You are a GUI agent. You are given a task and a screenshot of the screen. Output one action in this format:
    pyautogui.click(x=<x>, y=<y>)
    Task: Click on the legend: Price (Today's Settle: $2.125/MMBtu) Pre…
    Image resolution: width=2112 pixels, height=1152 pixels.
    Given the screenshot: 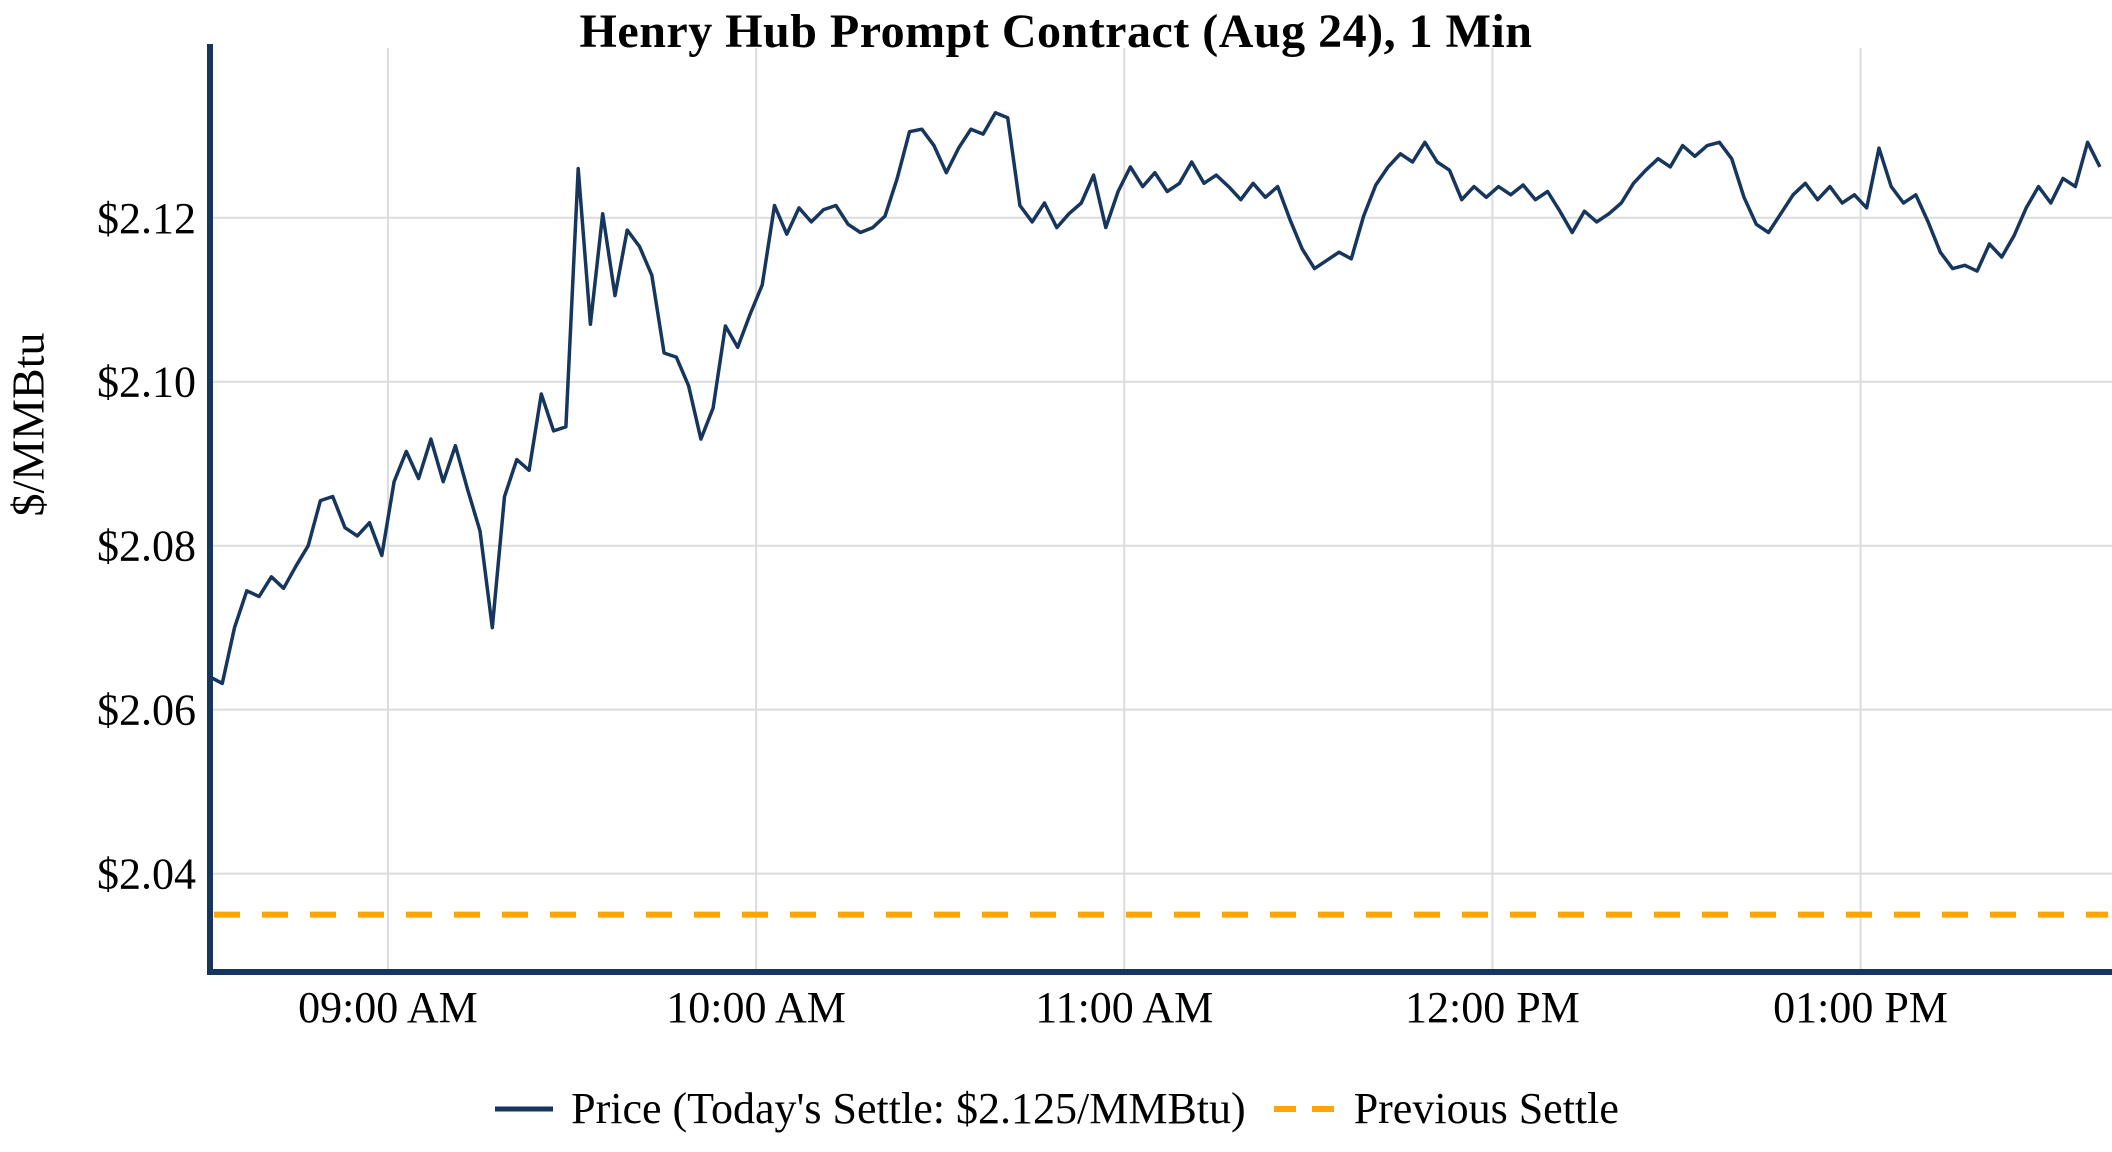 What is the action you would take?
    pyautogui.click(x=1056, y=1108)
    